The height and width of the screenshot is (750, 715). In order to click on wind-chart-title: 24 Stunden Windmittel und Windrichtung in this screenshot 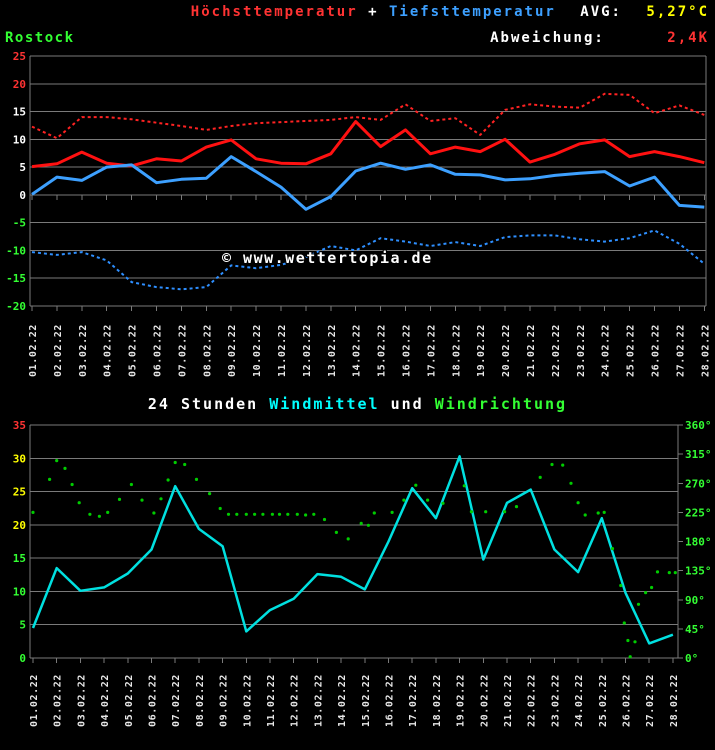, I will do `click(357, 404)`.